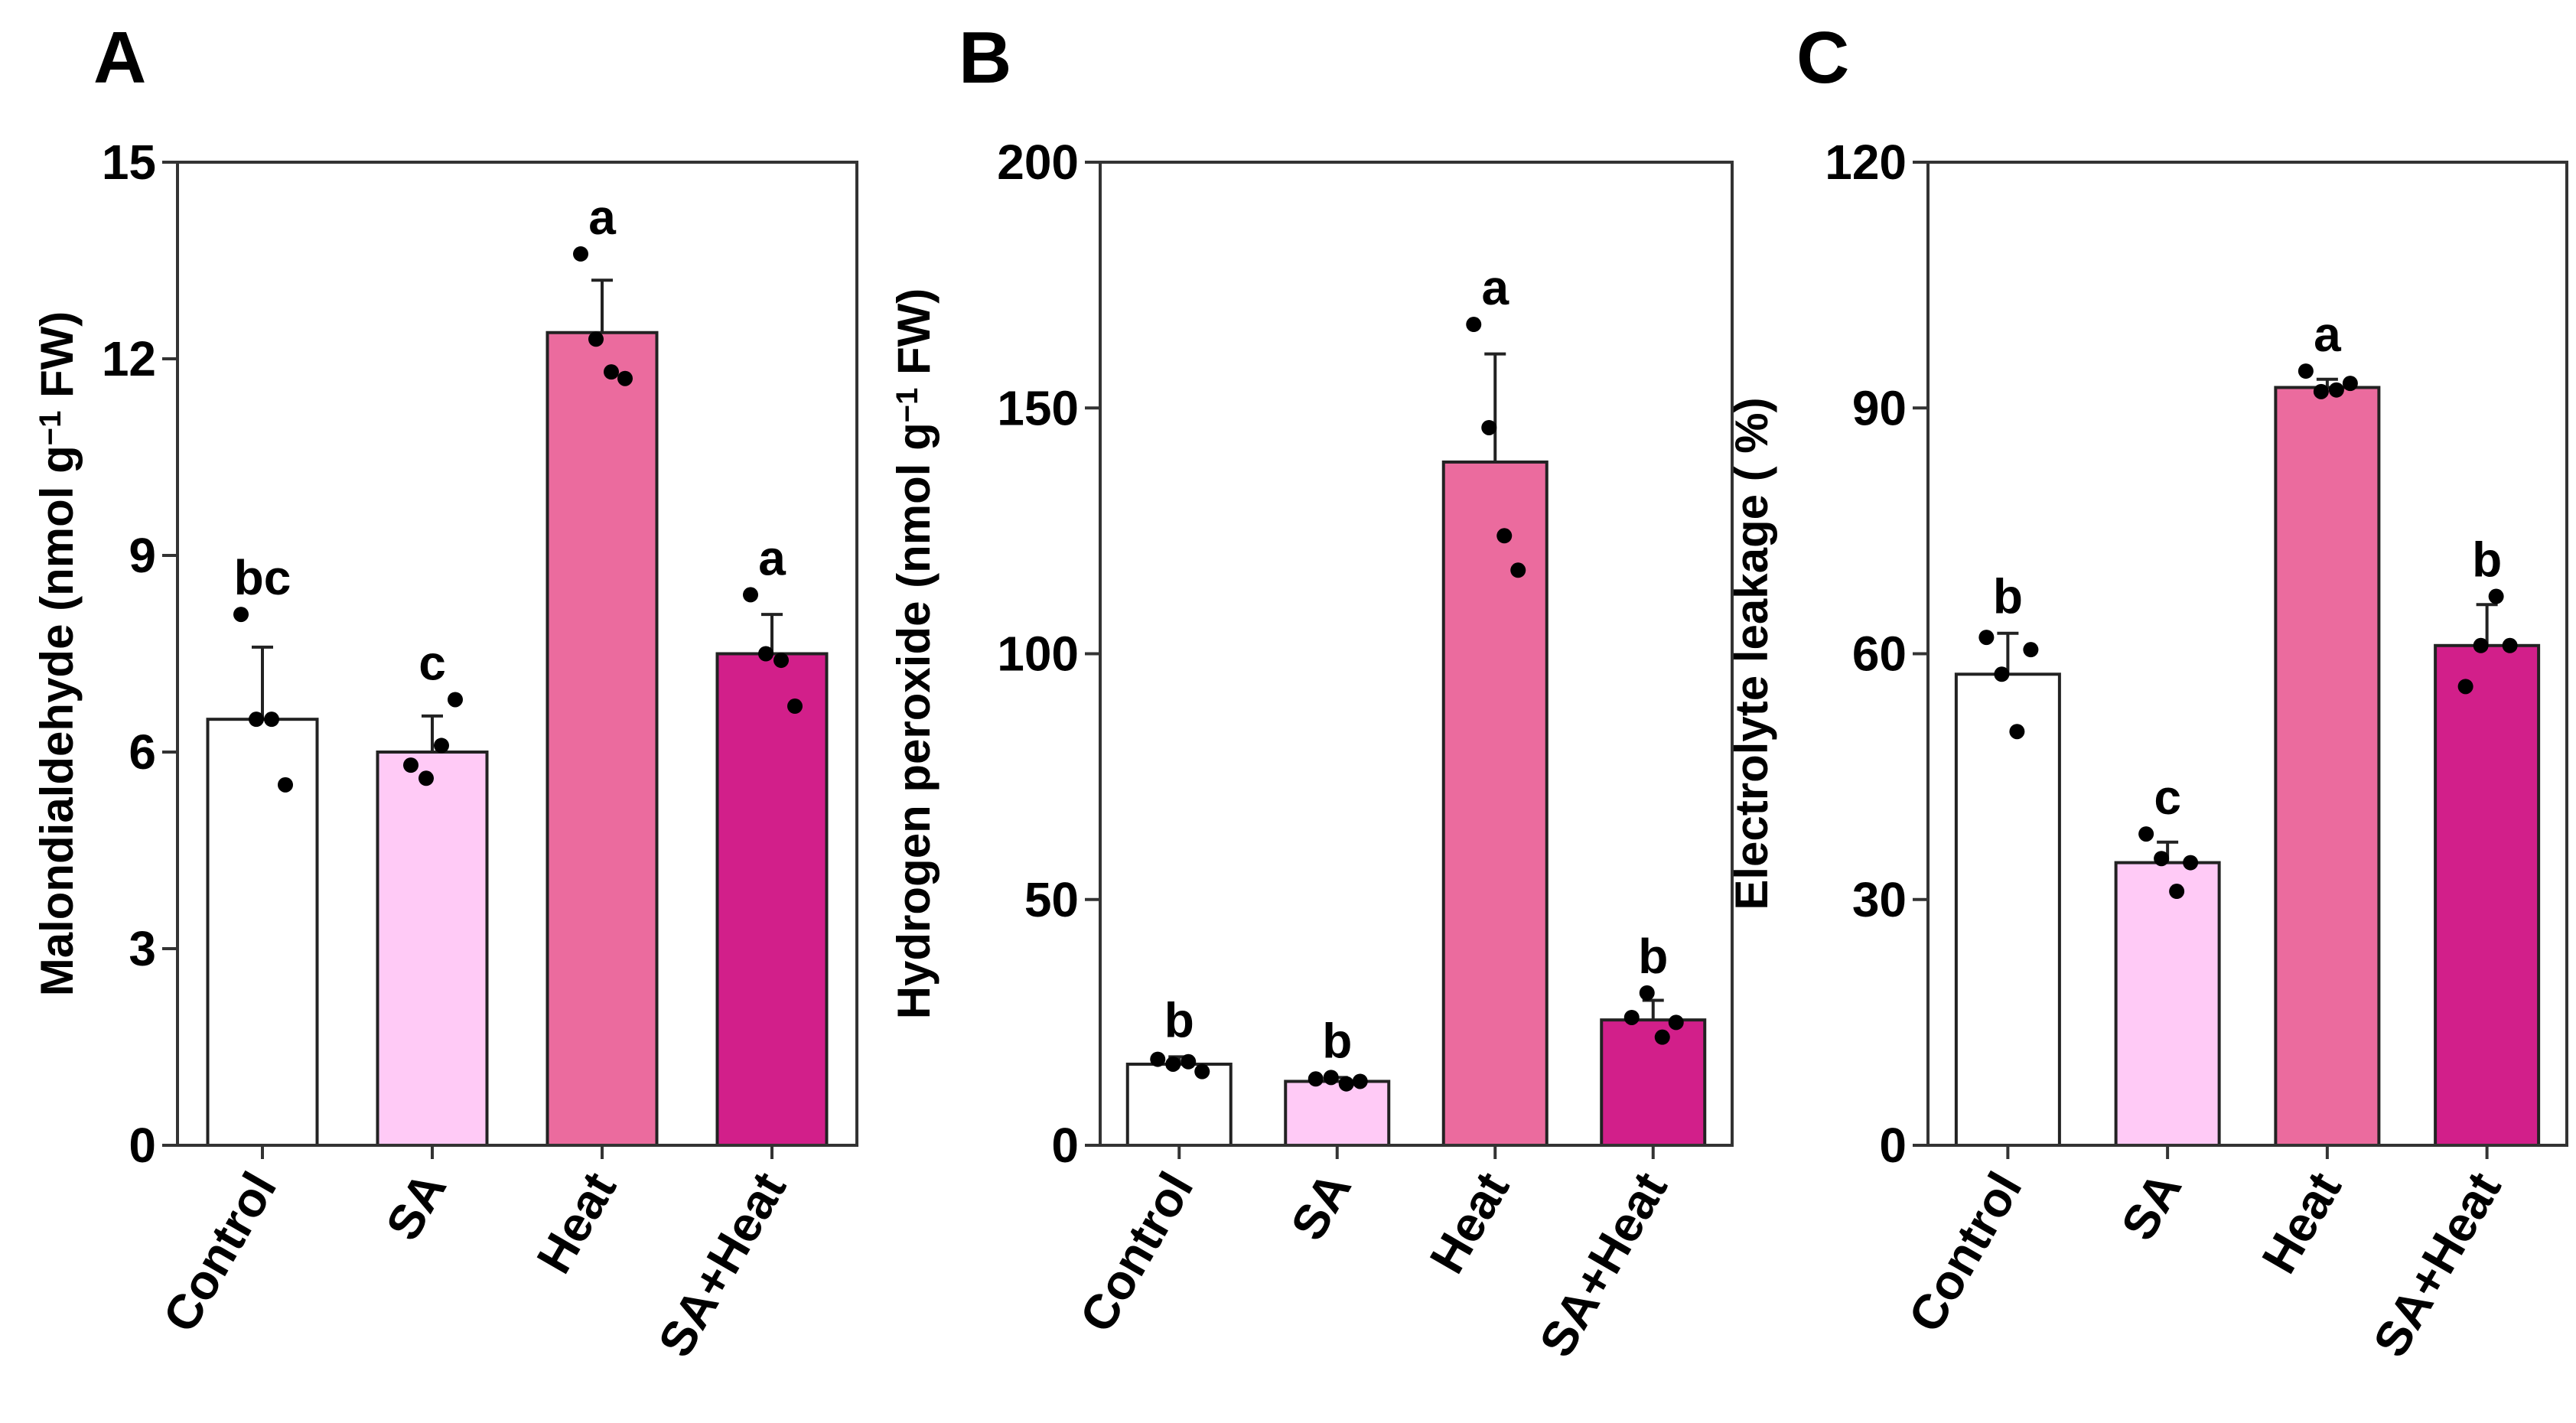 This screenshot has width=2576, height=1423. What do you see at coordinates (142, 948) in the screenshot?
I see `y-tick-label: 3` at bounding box center [142, 948].